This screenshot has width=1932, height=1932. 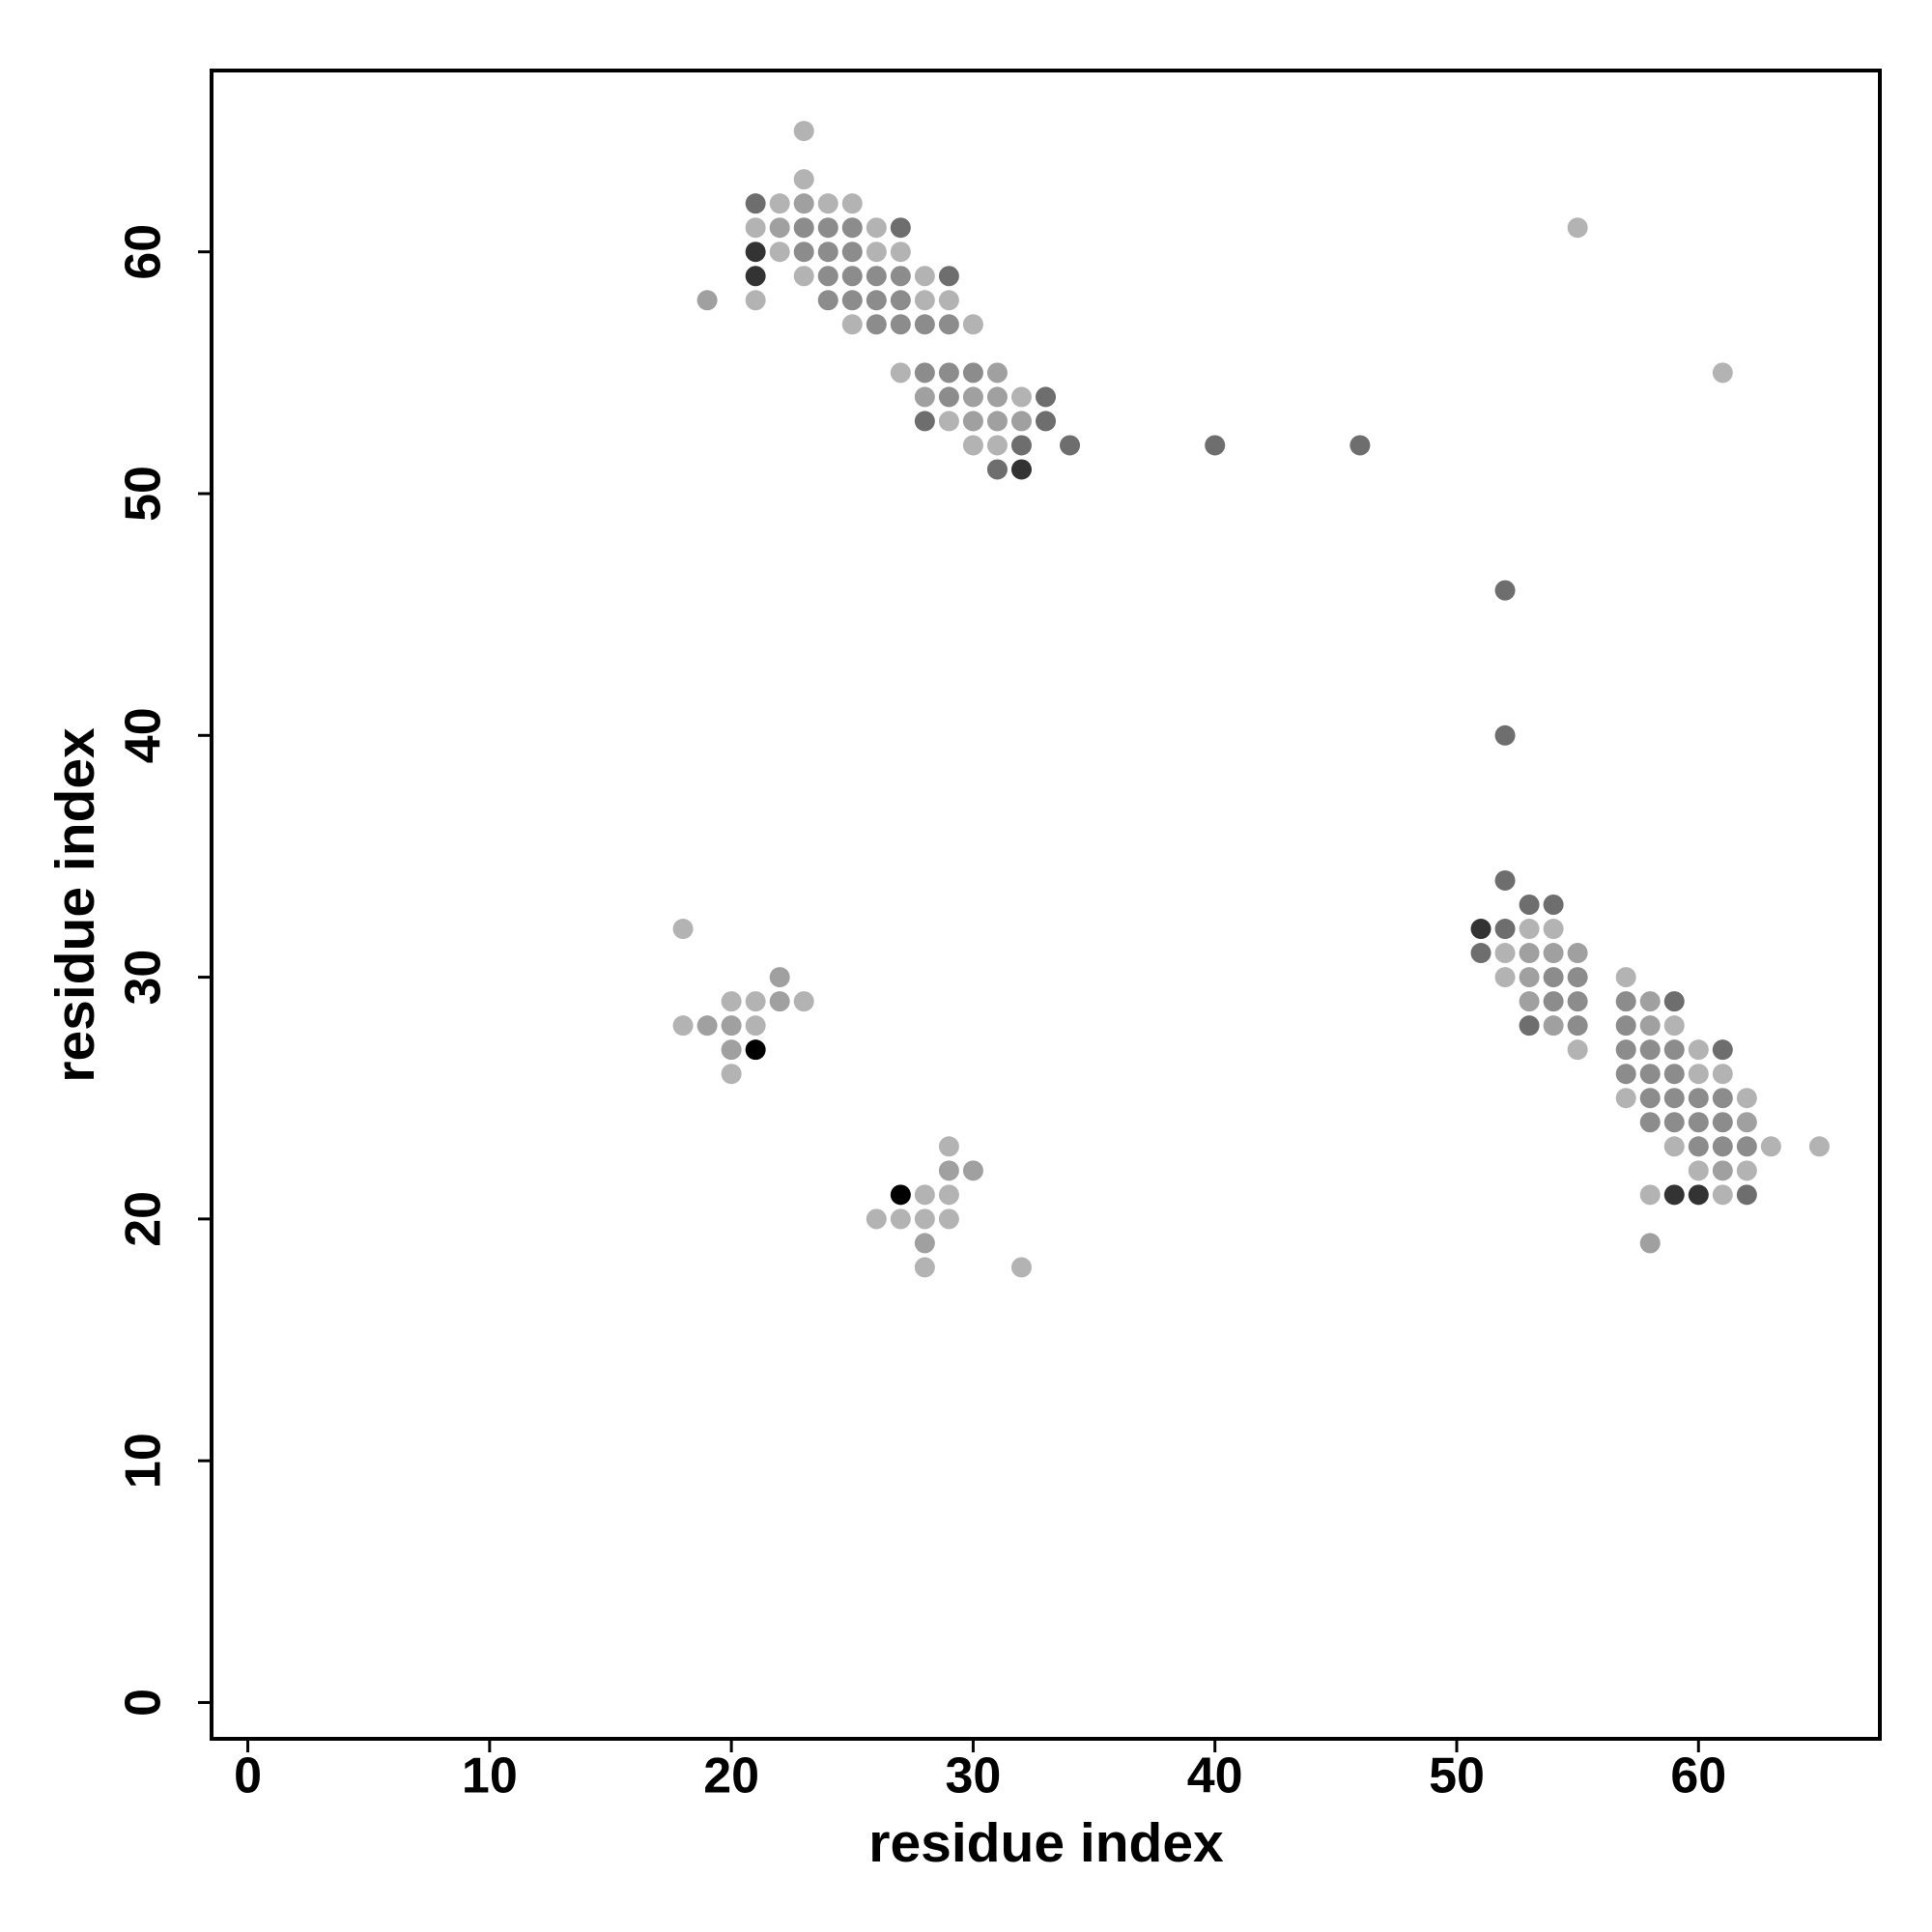 I want to click on x-tick-label: 50, so click(x=1457, y=1776).